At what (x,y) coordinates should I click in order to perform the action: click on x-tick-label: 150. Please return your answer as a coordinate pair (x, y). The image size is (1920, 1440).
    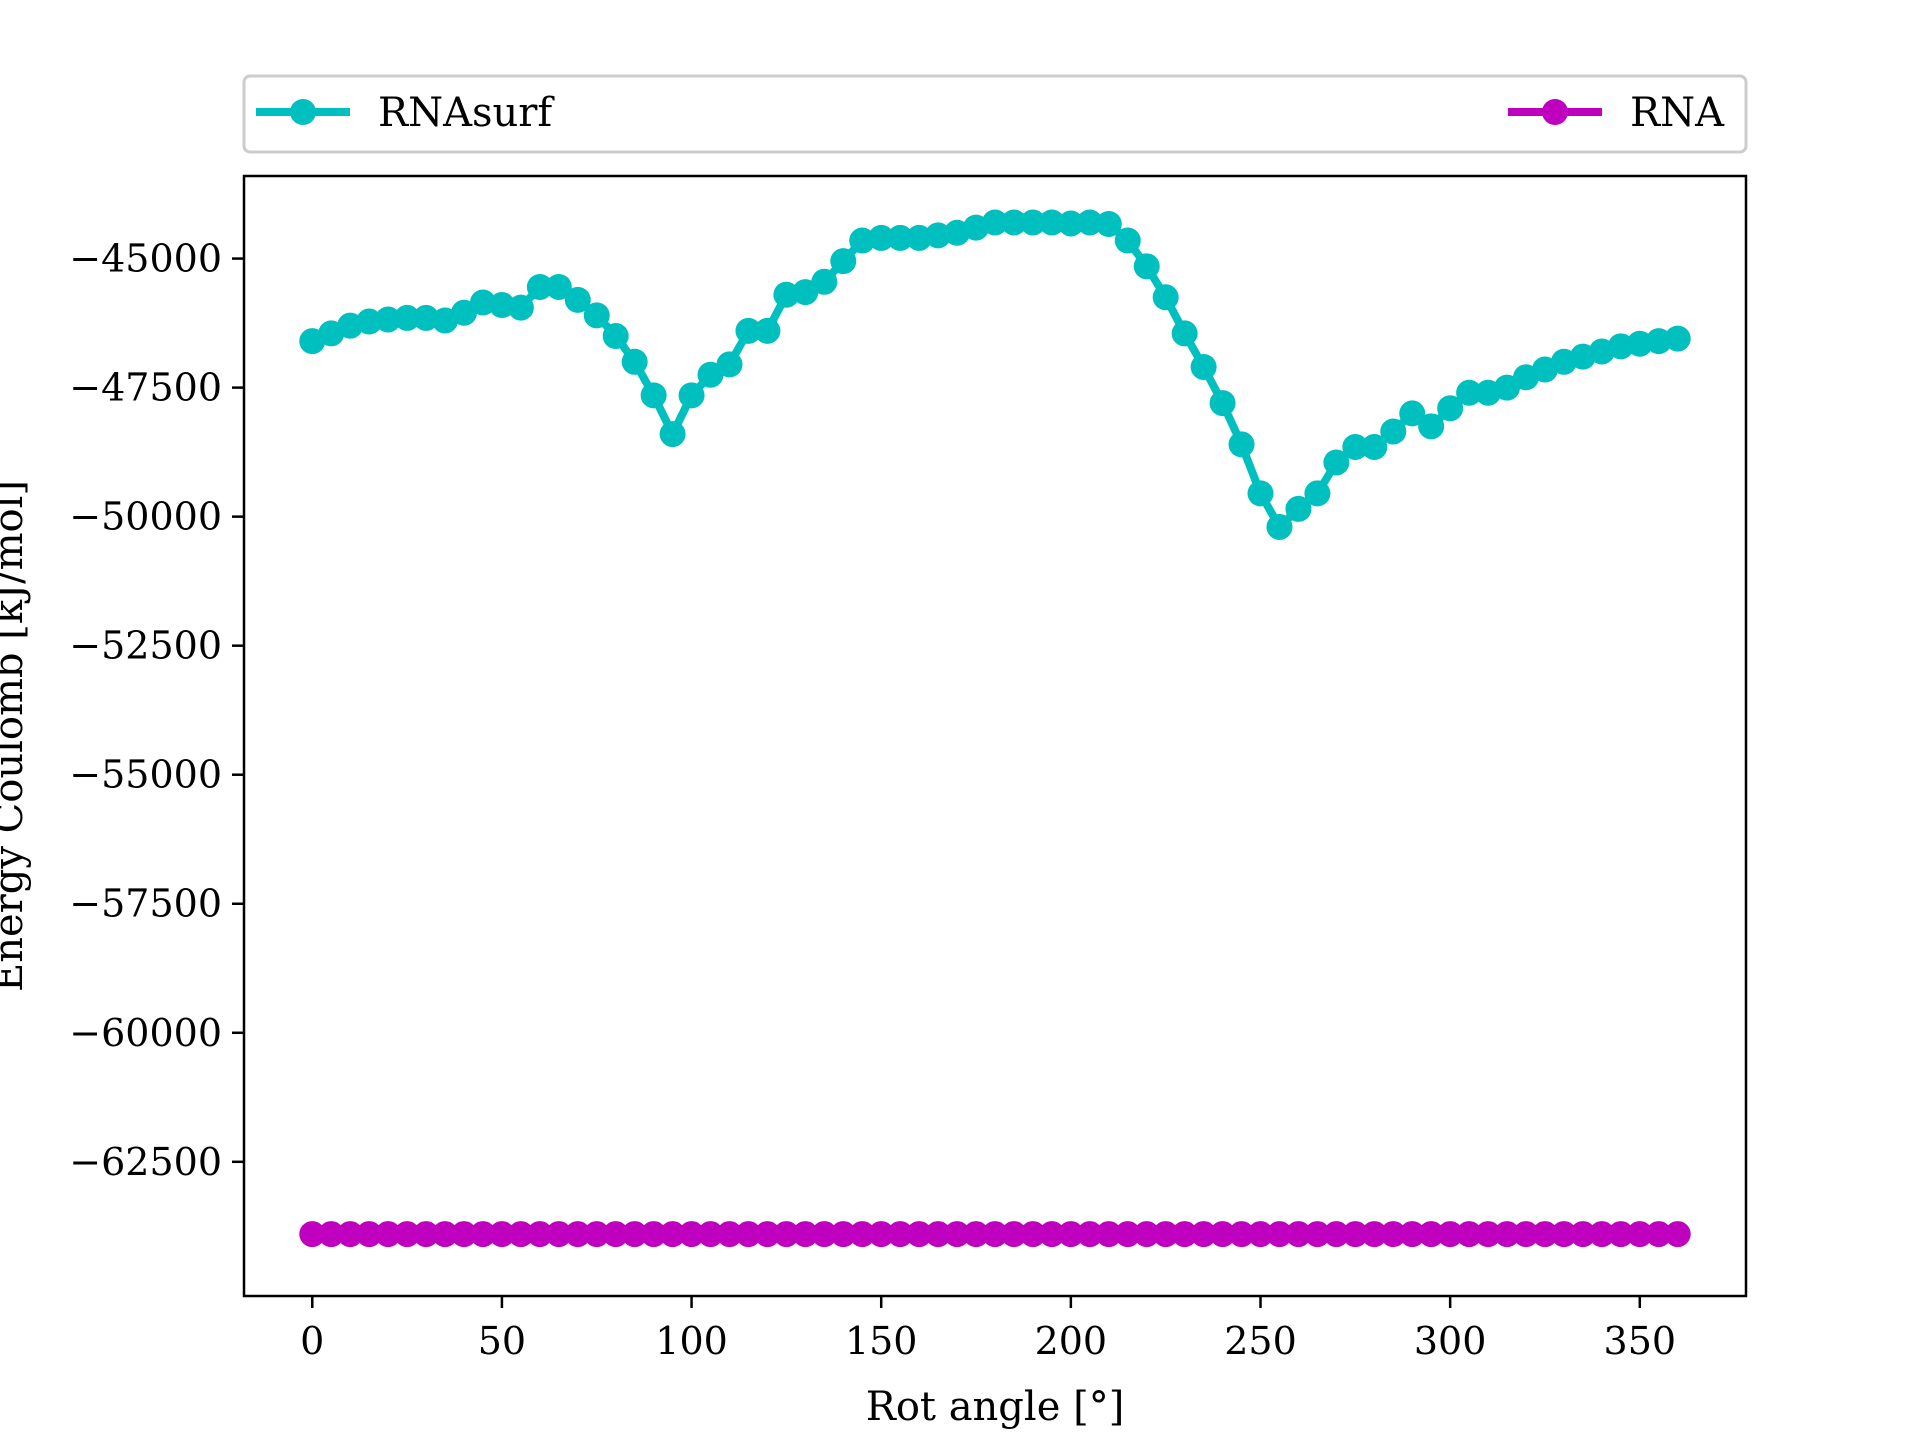
    Looking at the image, I should click on (881, 1341).